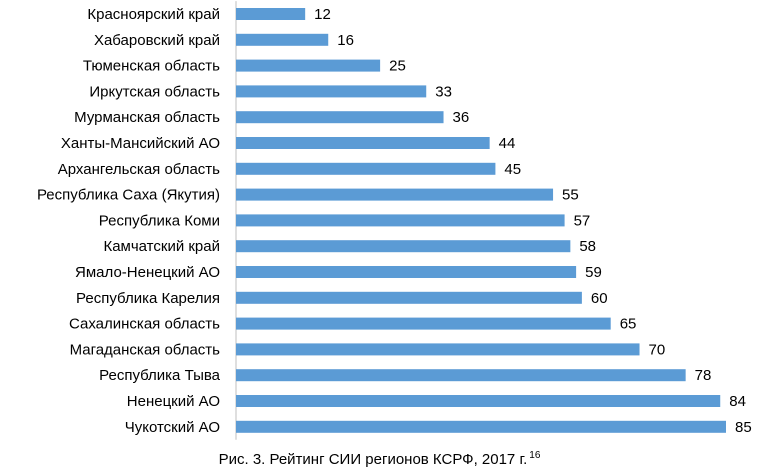 This screenshot has height=473, width=759. Describe the element at coordinates (345, 40) in the screenshot. I see `value-label: 16` at that location.